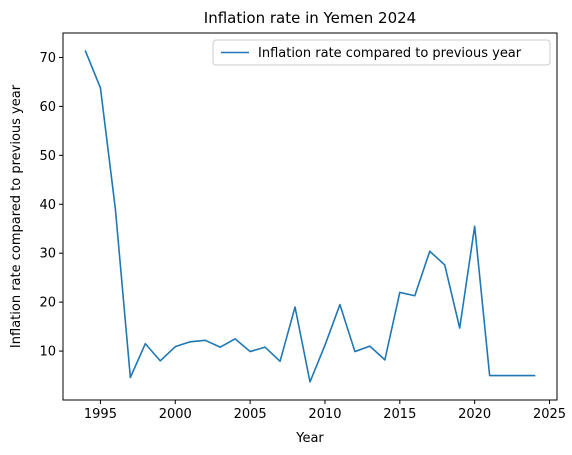 Image resolution: width=572 pixels, height=455 pixels. I want to click on x-tick-label: 2020, so click(474, 414).